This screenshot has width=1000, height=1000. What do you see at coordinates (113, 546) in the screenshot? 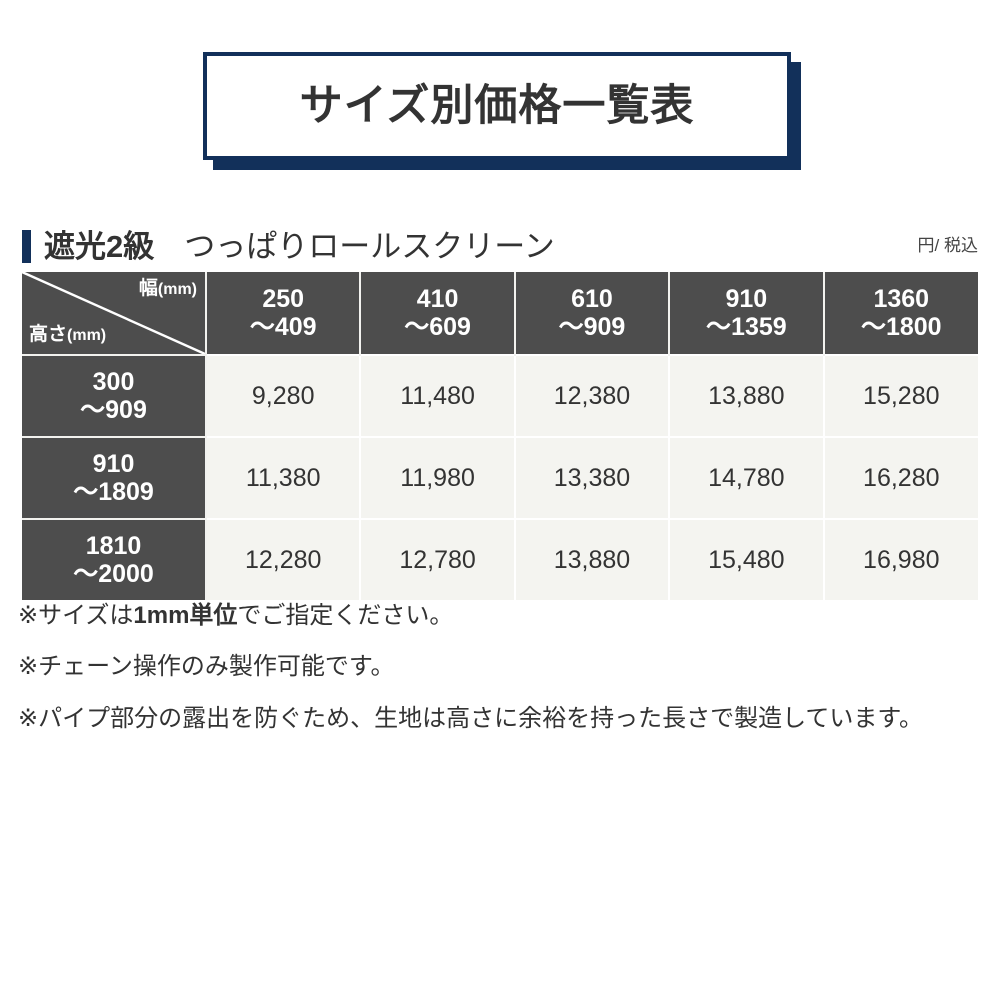
I see `row-header-3-from: 1810` at bounding box center [113, 546].